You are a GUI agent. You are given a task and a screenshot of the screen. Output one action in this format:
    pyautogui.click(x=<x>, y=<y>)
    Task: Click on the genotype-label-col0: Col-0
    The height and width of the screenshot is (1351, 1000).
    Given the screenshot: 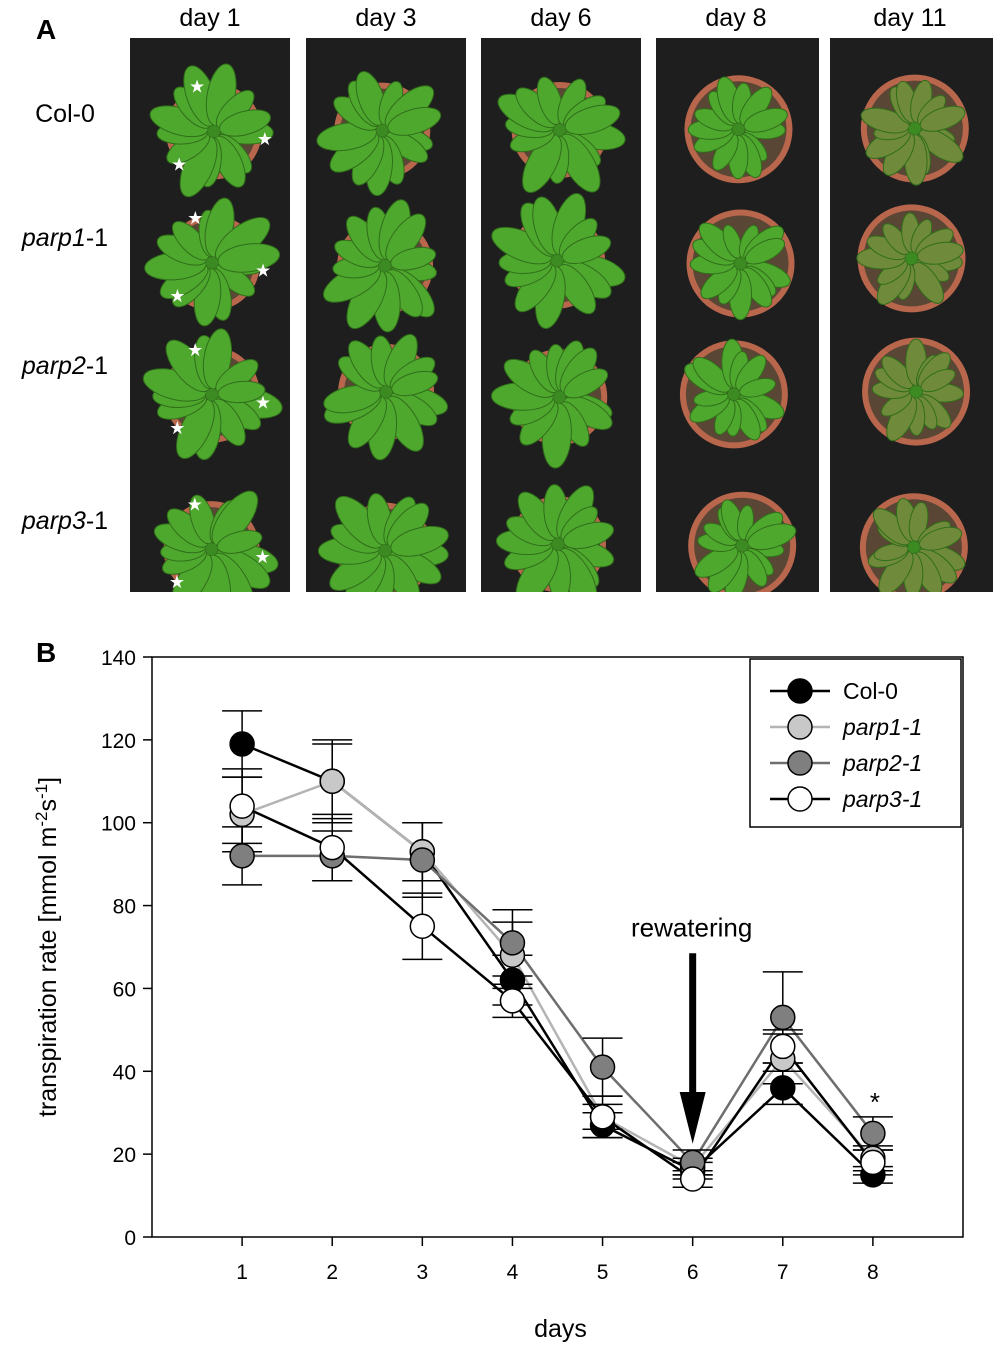 What is the action you would take?
    pyautogui.click(x=65, y=114)
    